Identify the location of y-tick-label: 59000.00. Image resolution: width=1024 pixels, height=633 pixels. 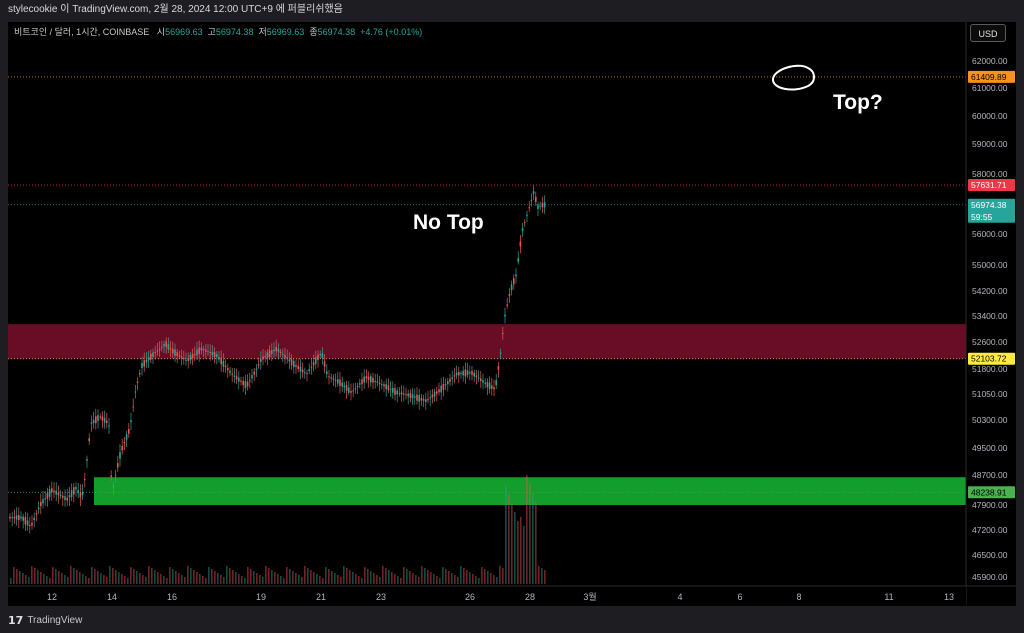
(990, 144).